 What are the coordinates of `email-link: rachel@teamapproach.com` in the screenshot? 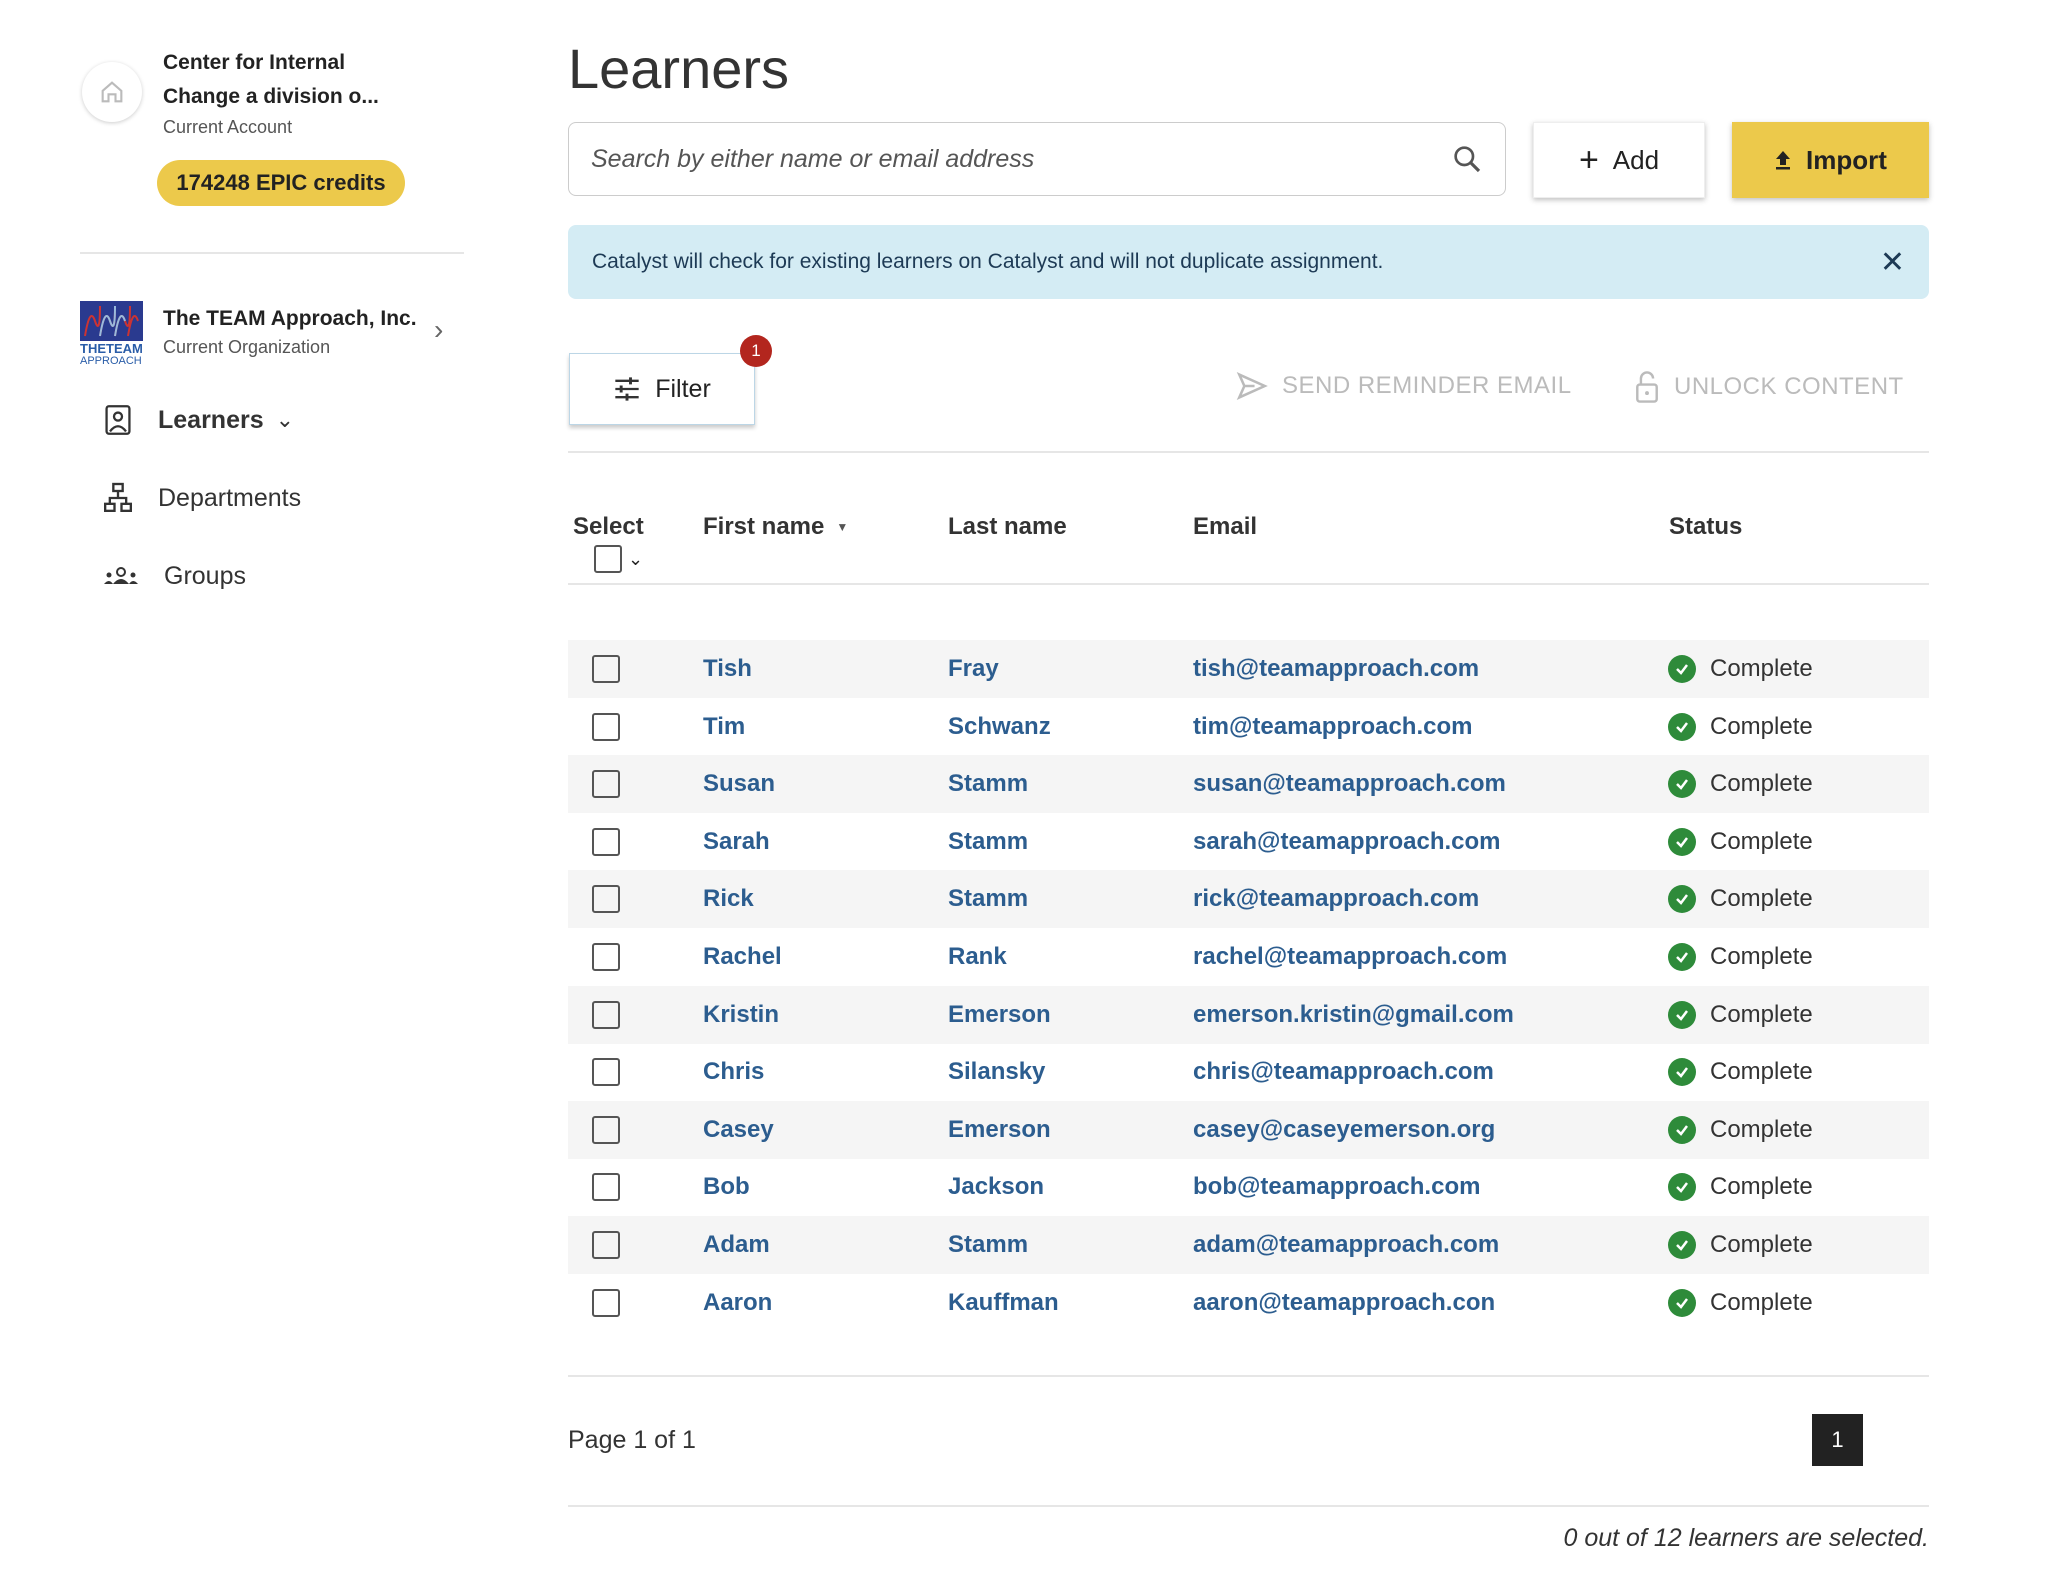 It's located at (1350, 956).